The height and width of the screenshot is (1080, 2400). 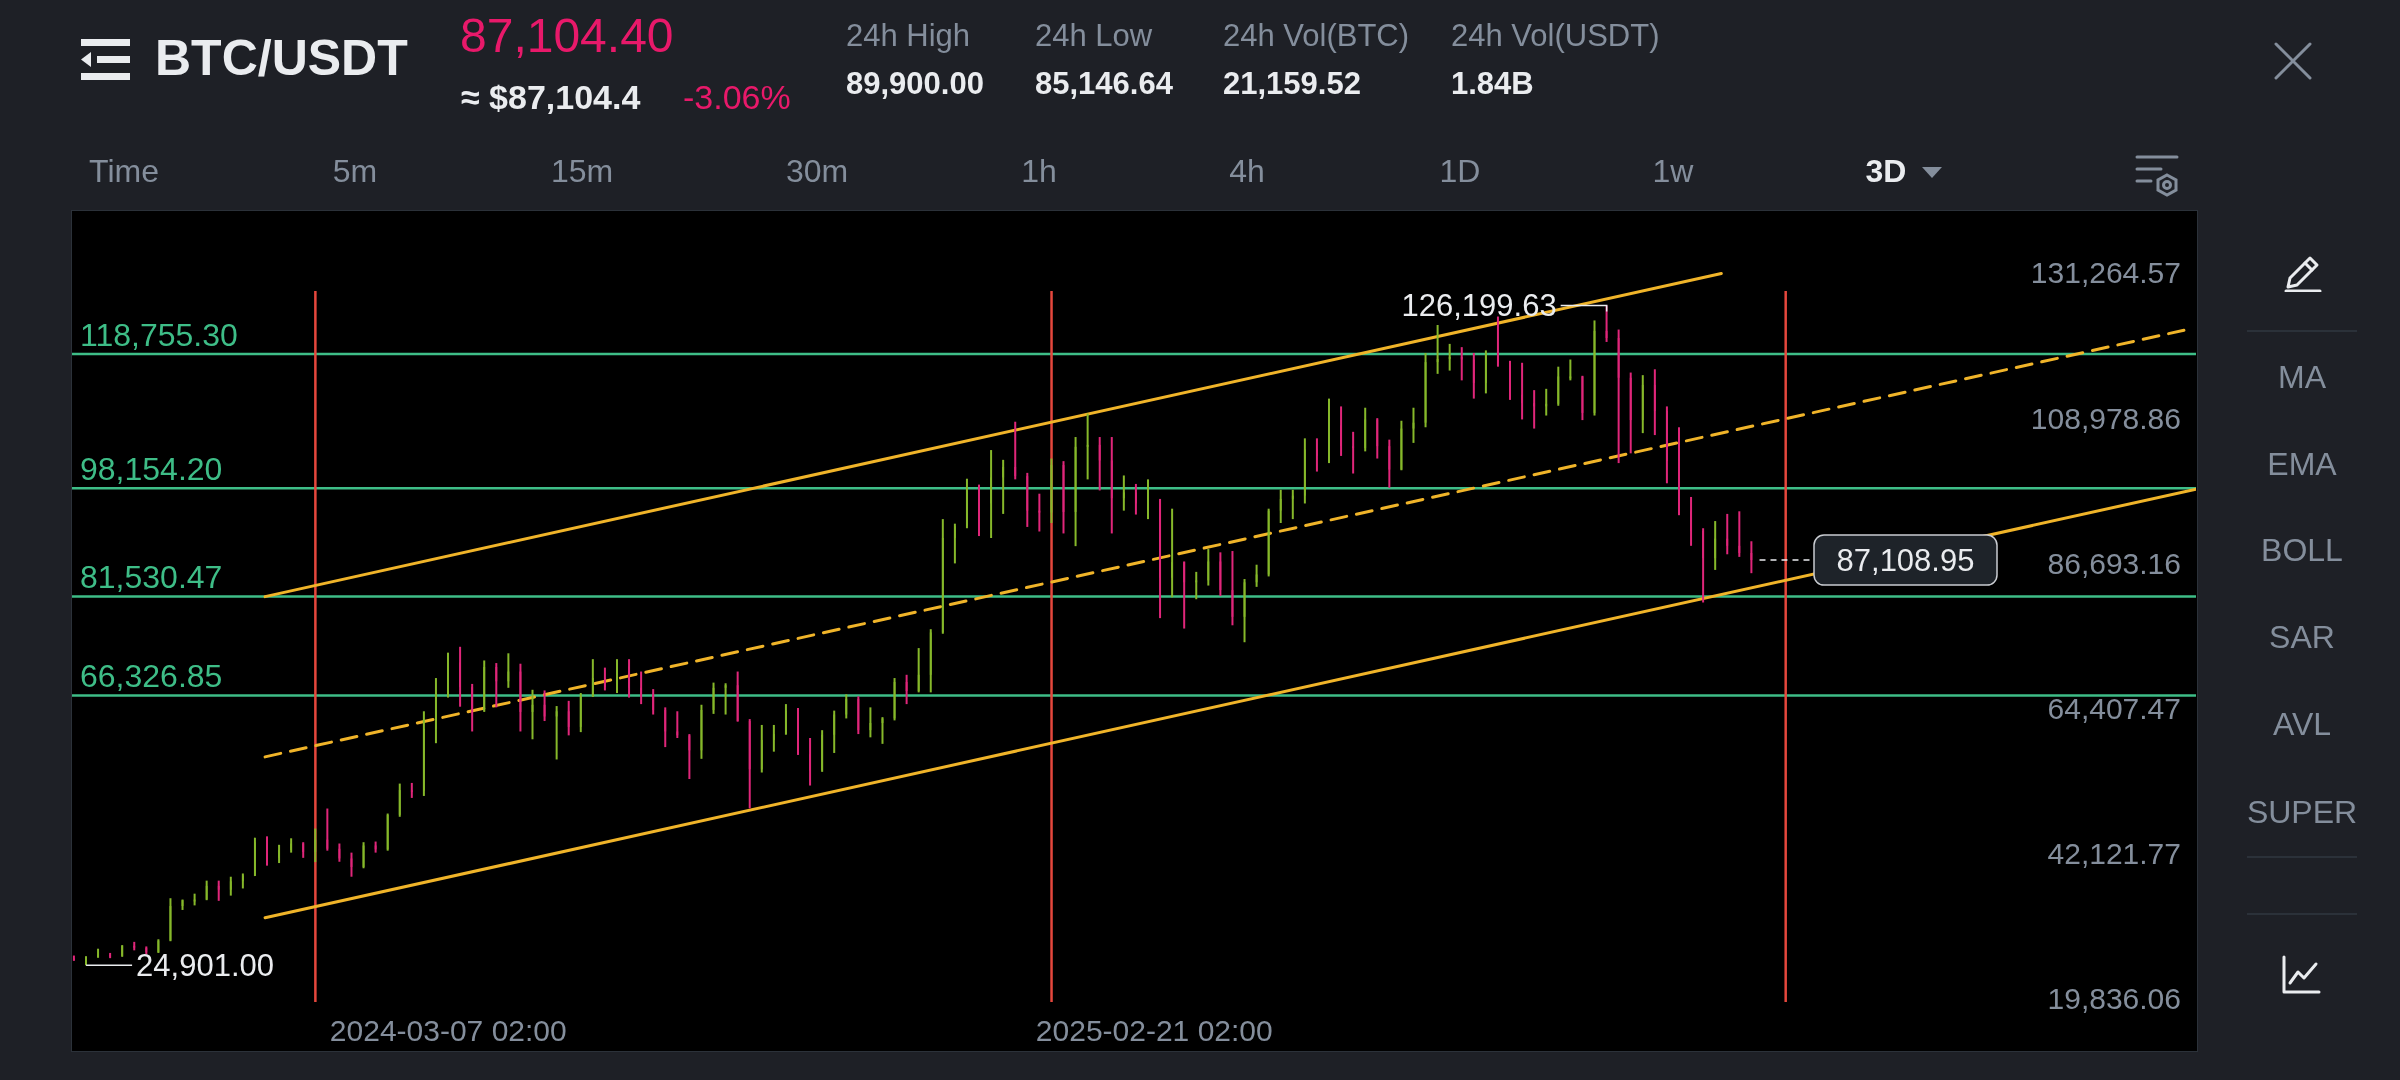 What do you see at coordinates (1104, 84) in the screenshot?
I see `text: 85,146.64` at bounding box center [1104, 84].